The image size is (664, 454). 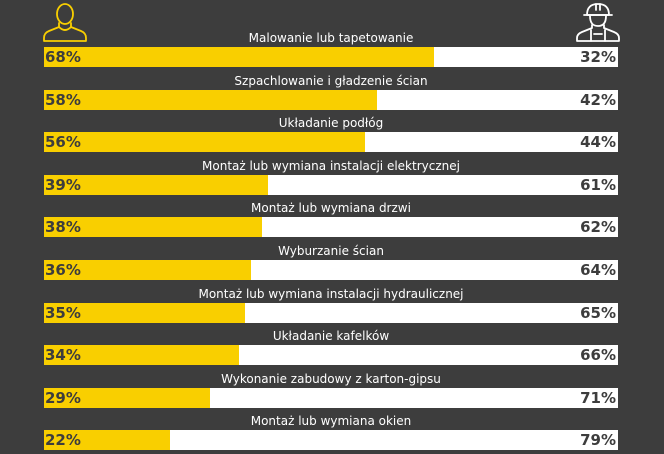 What do you see at coordinates (331, 123) in the screenshot?
I see `category-label: Układanie podłóg` at bounding box center [331, 123].